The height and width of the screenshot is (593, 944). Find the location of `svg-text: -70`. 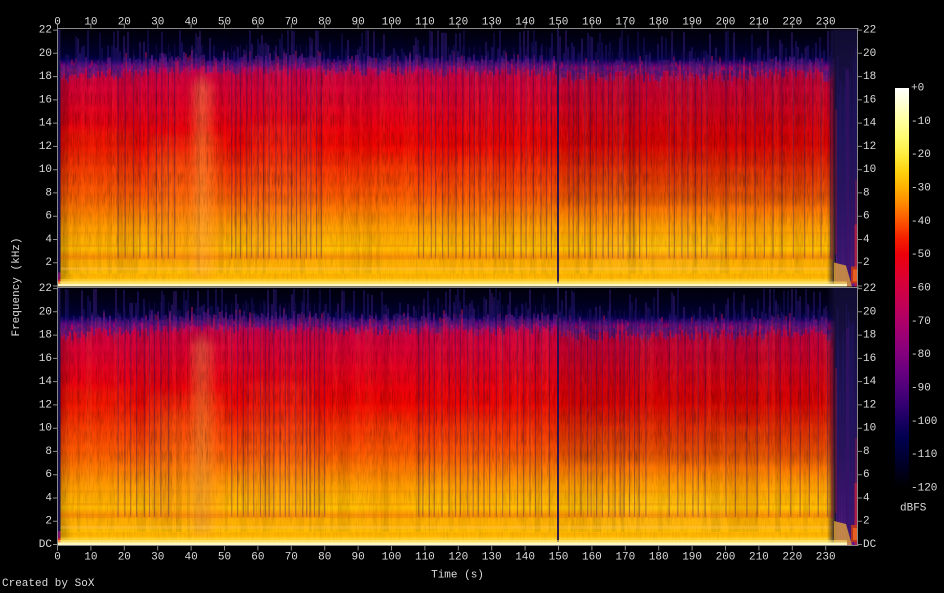

svg-text: -70 is located at coordinates (921, 322).